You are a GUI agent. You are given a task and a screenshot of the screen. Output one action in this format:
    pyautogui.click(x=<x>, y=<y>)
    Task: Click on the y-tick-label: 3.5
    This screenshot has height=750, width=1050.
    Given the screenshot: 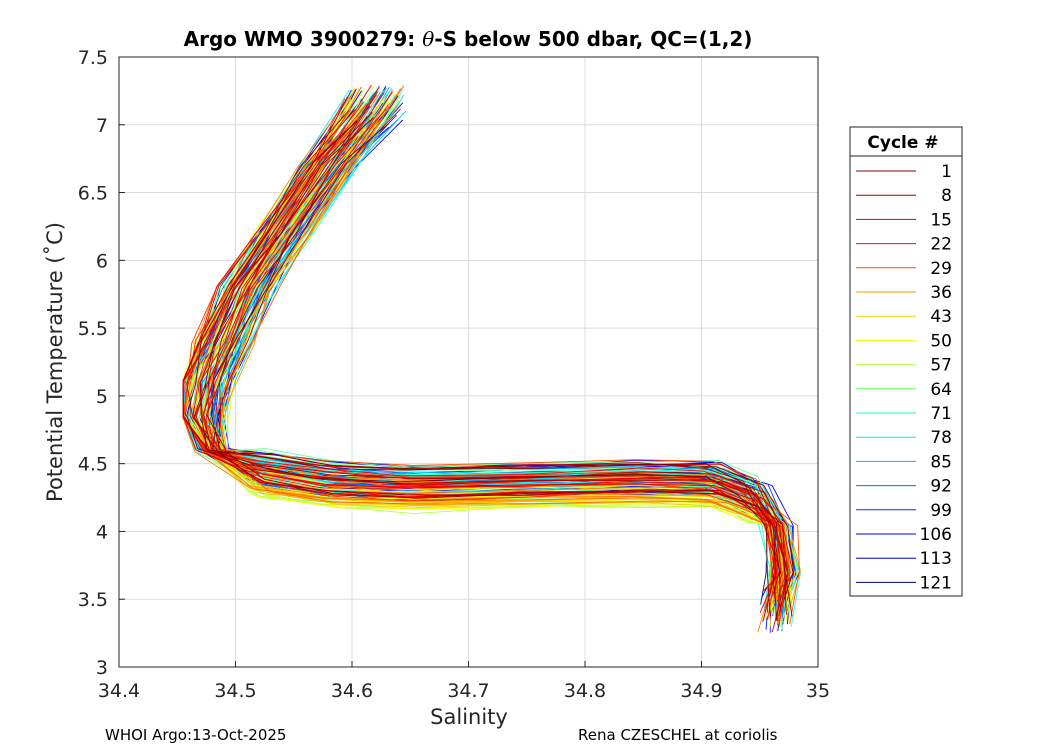 What is the action you would take?
    pyautogui.click(x=93, y=600)
    